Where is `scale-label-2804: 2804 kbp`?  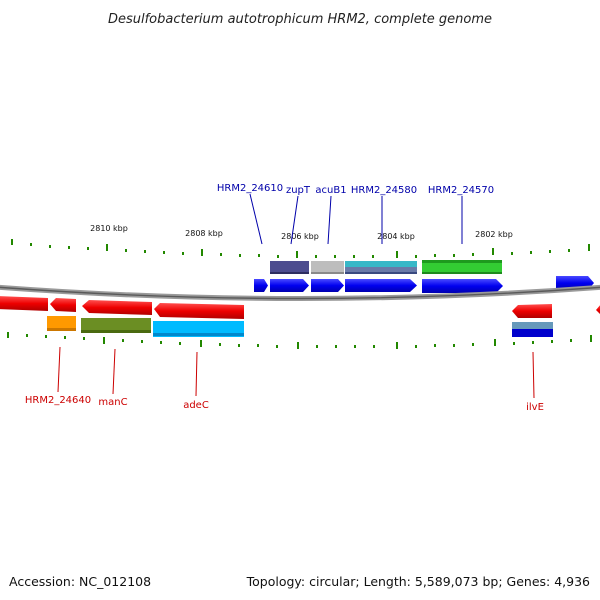
scale-label-2804: 2804 kbp is located at coordinates (396, 236).